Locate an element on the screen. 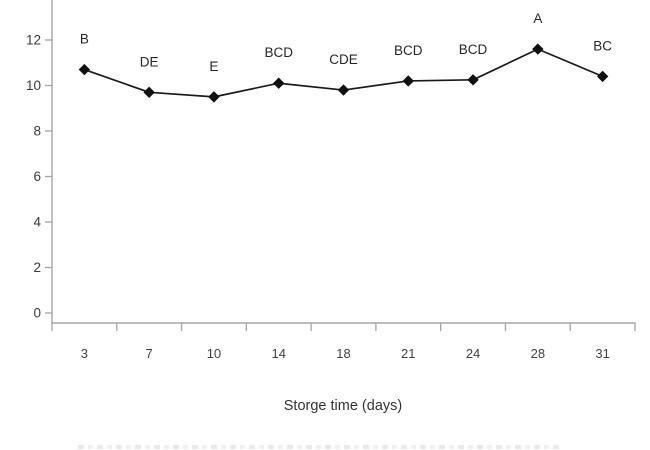  x-tick-label: 31 is located at coordinates (602, 353).